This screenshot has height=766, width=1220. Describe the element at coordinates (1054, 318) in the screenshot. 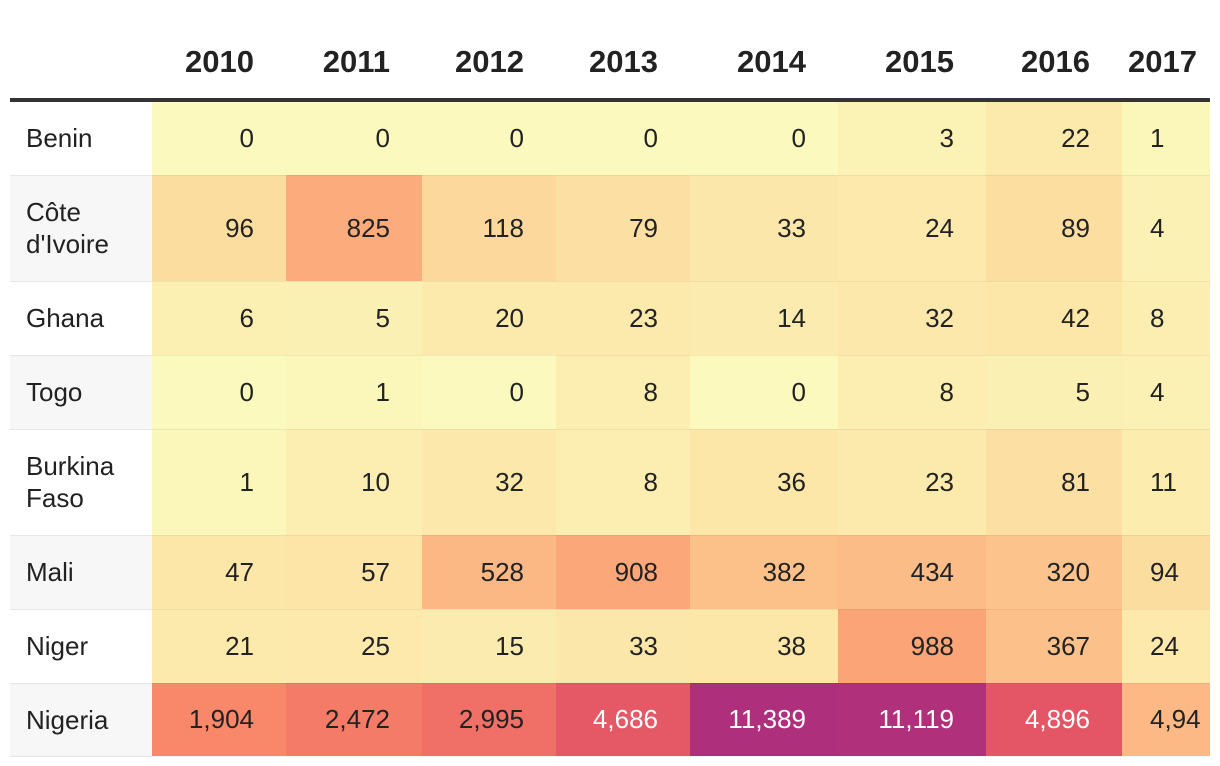

I see `value-cell: 42` at that location.